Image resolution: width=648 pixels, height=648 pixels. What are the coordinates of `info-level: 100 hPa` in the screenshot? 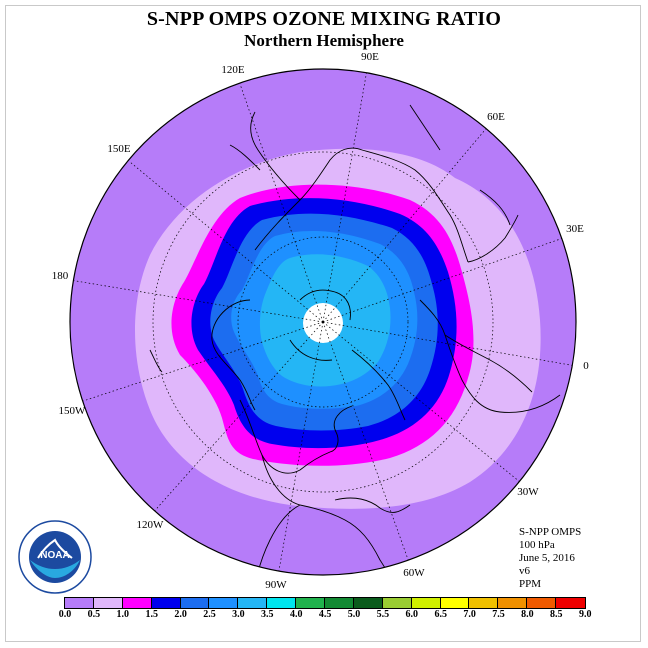 It's located at (537, 545).